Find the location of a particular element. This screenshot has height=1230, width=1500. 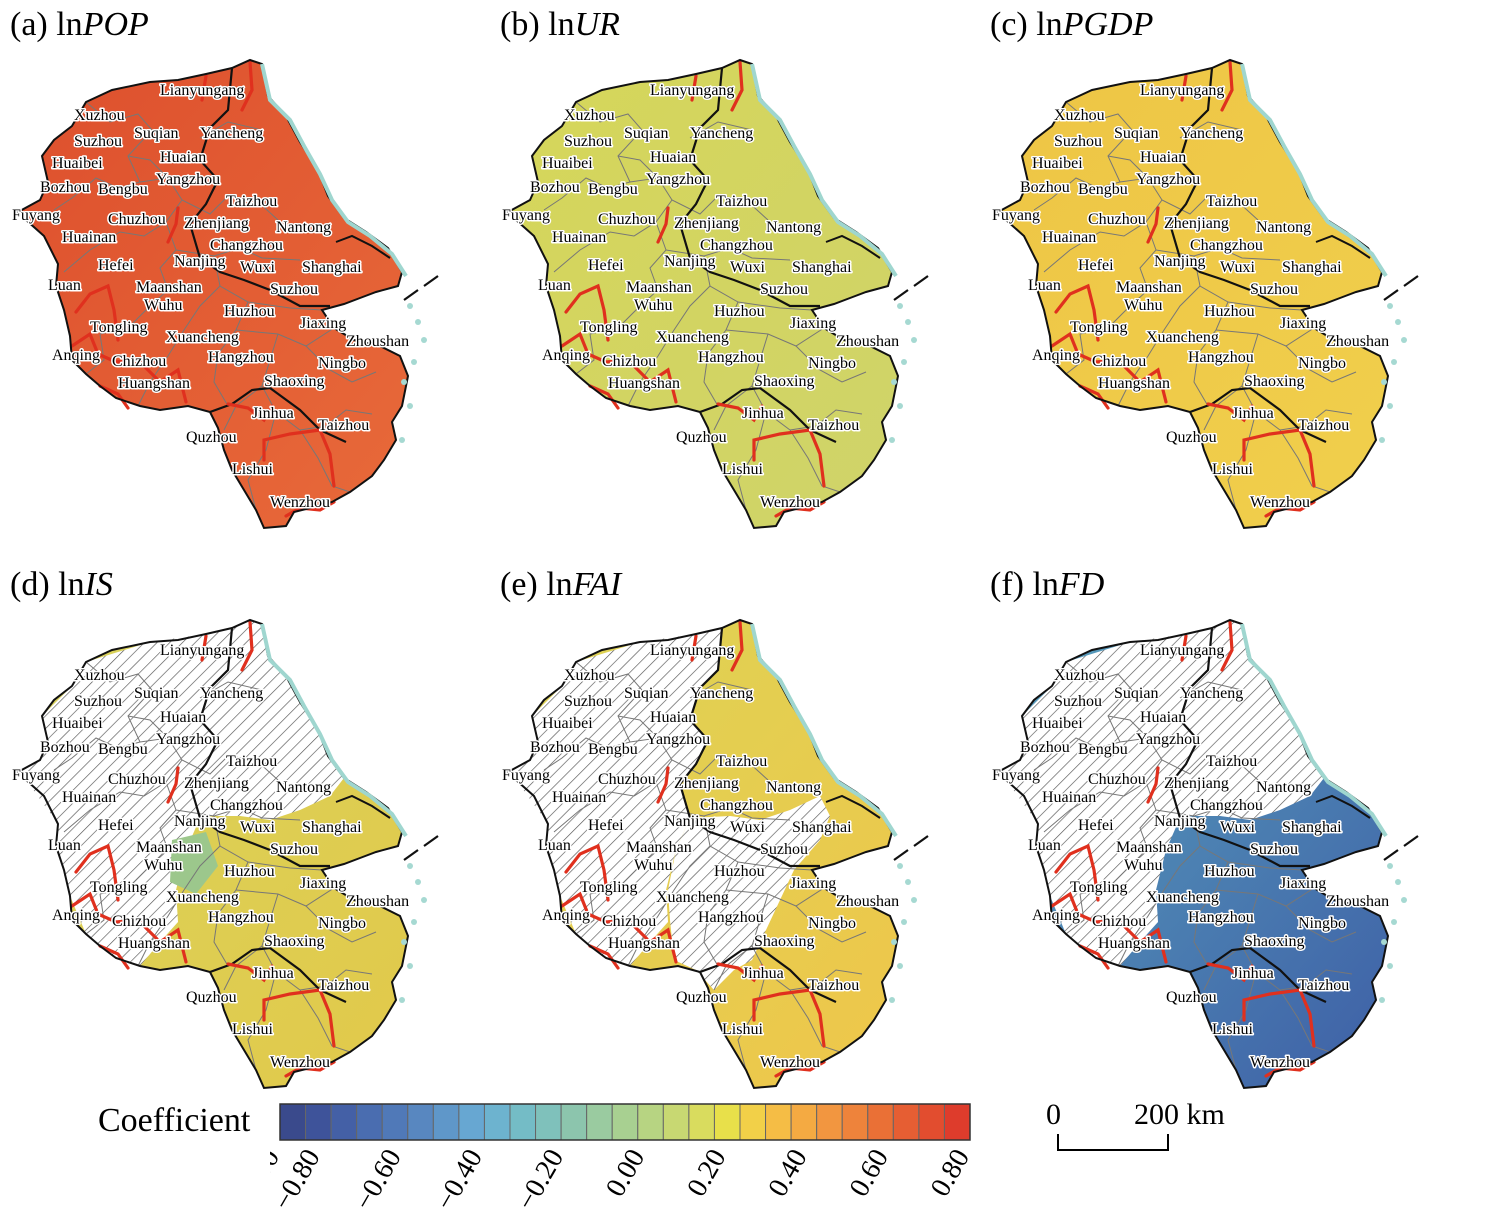

city-label: Wuxi is located at coordinates (1237, 827).